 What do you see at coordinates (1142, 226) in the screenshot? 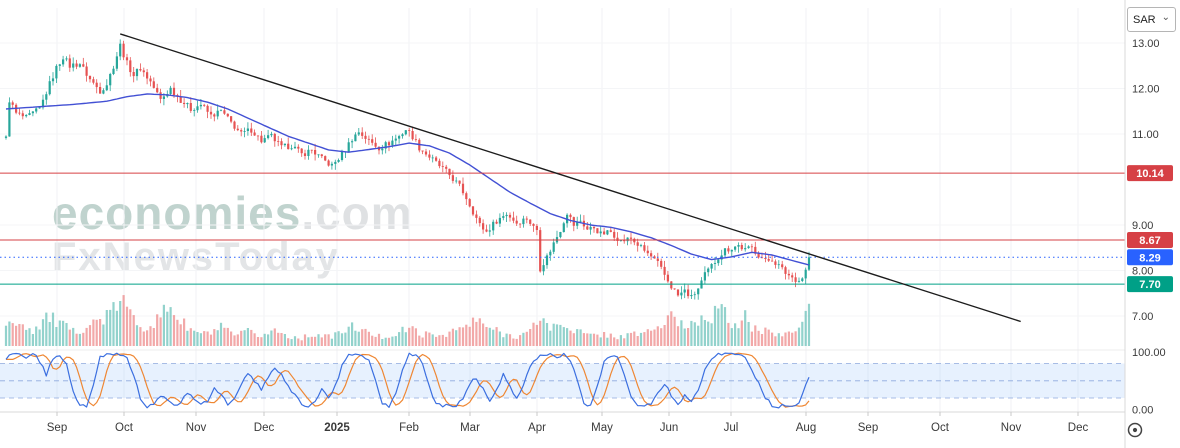
I see `svg-text: 9.00` at bounding box center [1142, 226].